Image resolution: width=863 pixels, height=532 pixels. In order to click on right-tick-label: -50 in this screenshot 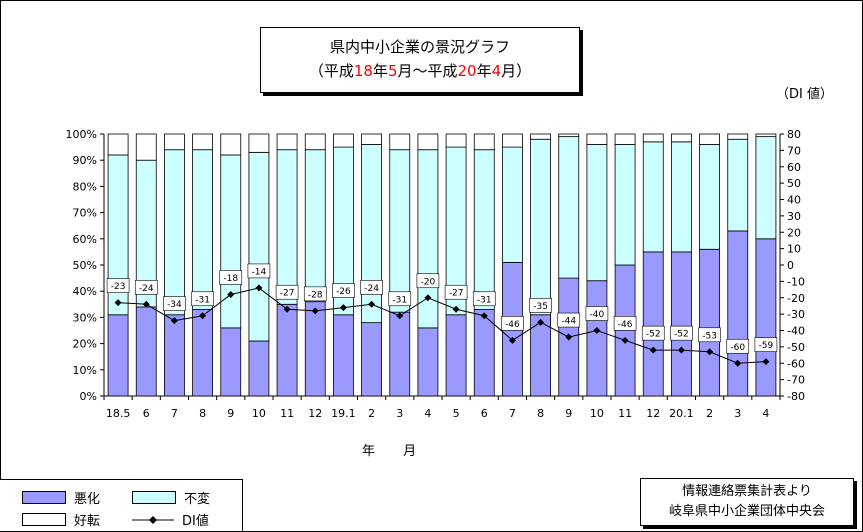, I will do `click(796, 347)`.